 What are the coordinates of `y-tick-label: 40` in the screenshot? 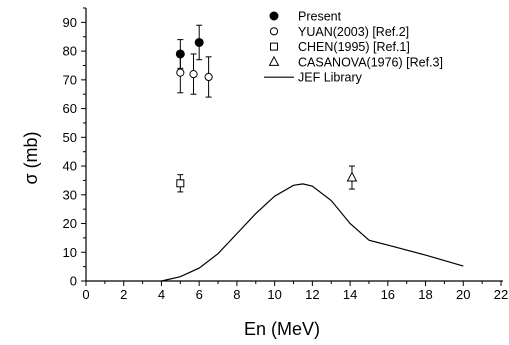 It's located at (70, 166).